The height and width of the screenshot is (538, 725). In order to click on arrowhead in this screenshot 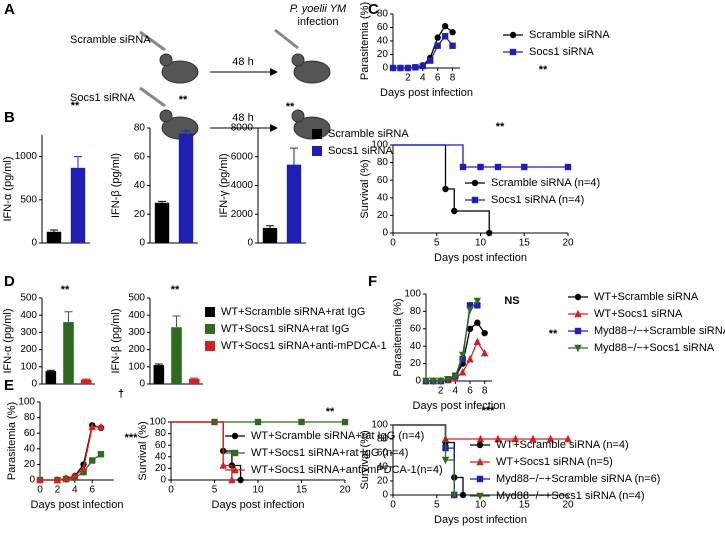, I will do `click(274, 128)`.